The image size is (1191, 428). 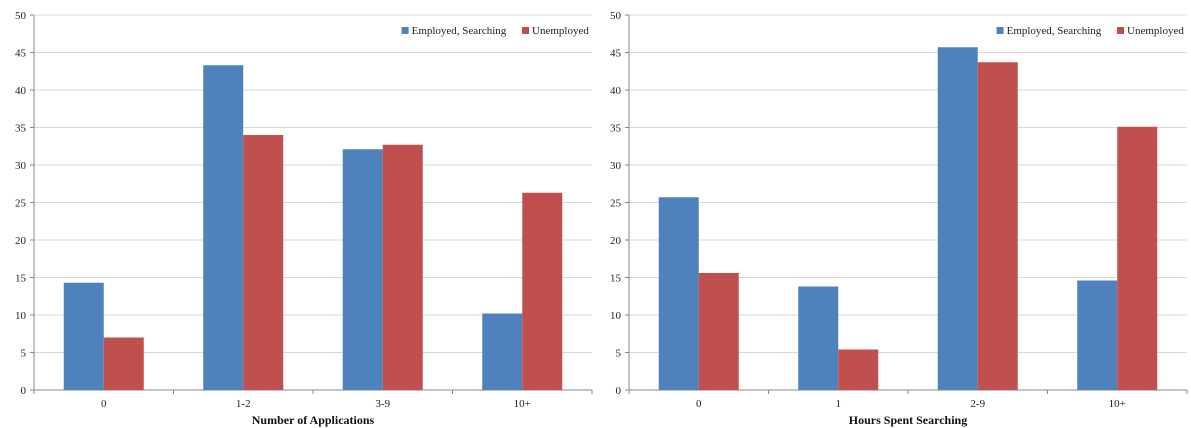 What do you see at coordinates (839, 404) in the screenshot?
I see `x-tick-label: 1` at bounding box center [839, 404].